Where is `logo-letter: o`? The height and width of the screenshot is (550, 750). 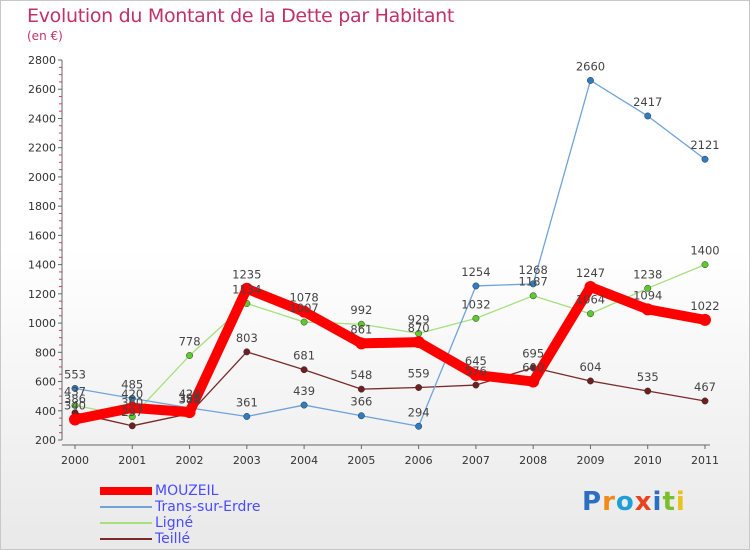
logo-letter: o is located at coordinates (625, 502).